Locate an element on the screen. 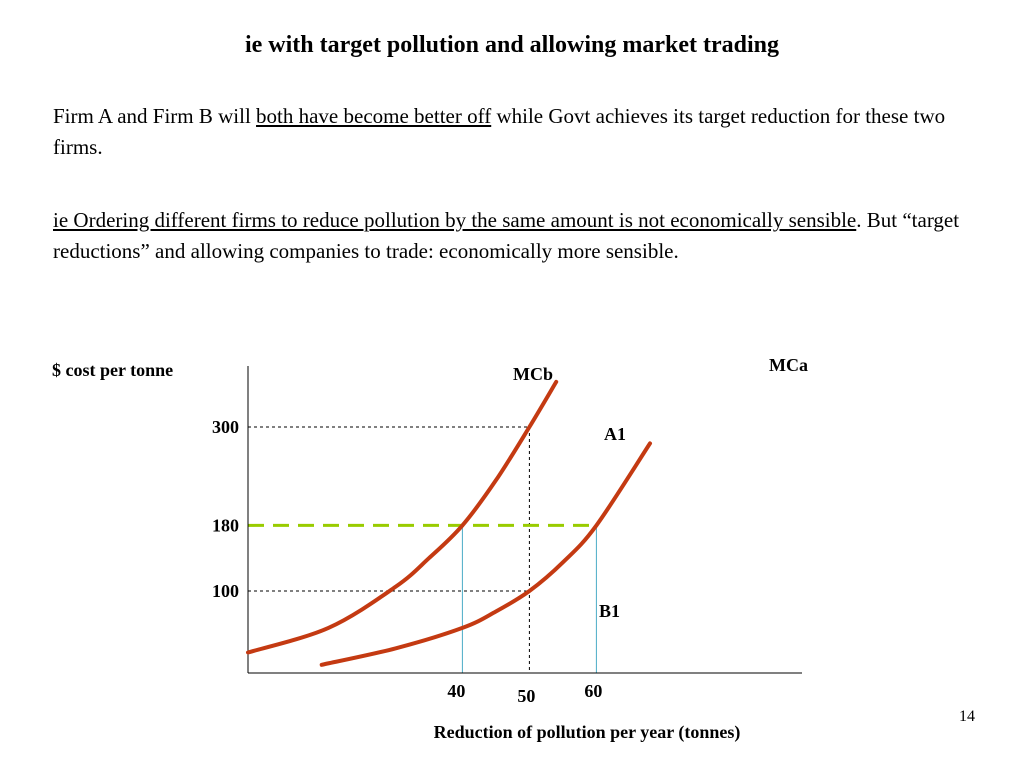 The image size is (1024, 768). y-axis-title: $ cost per tonne is located at coordinates (112, 370).